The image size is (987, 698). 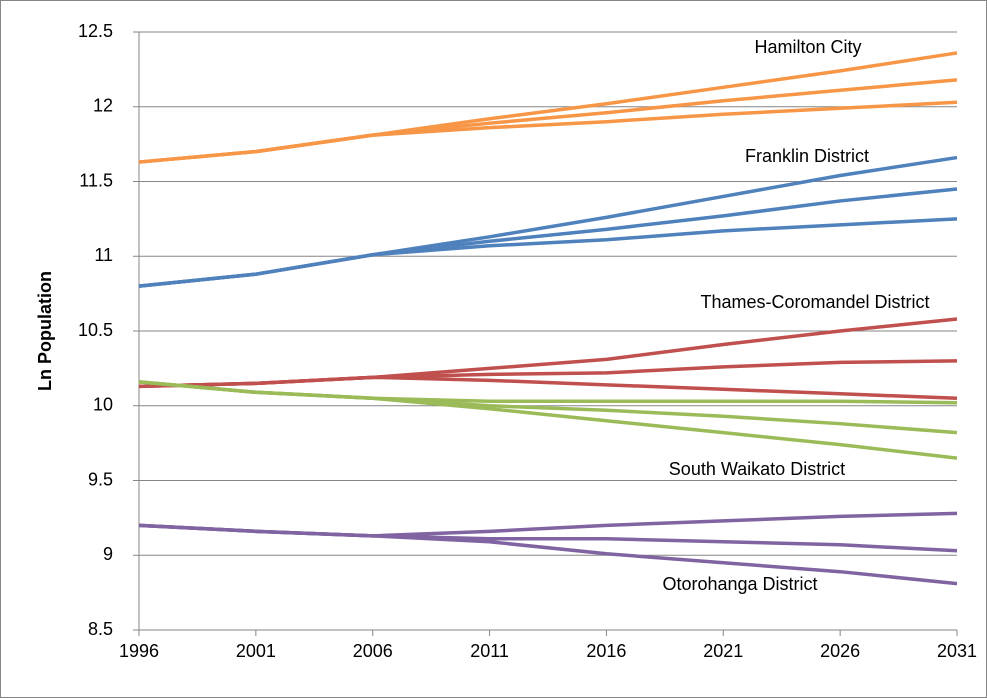 I want to click on x-tick-label: 2031, so click(x=957, y=651).